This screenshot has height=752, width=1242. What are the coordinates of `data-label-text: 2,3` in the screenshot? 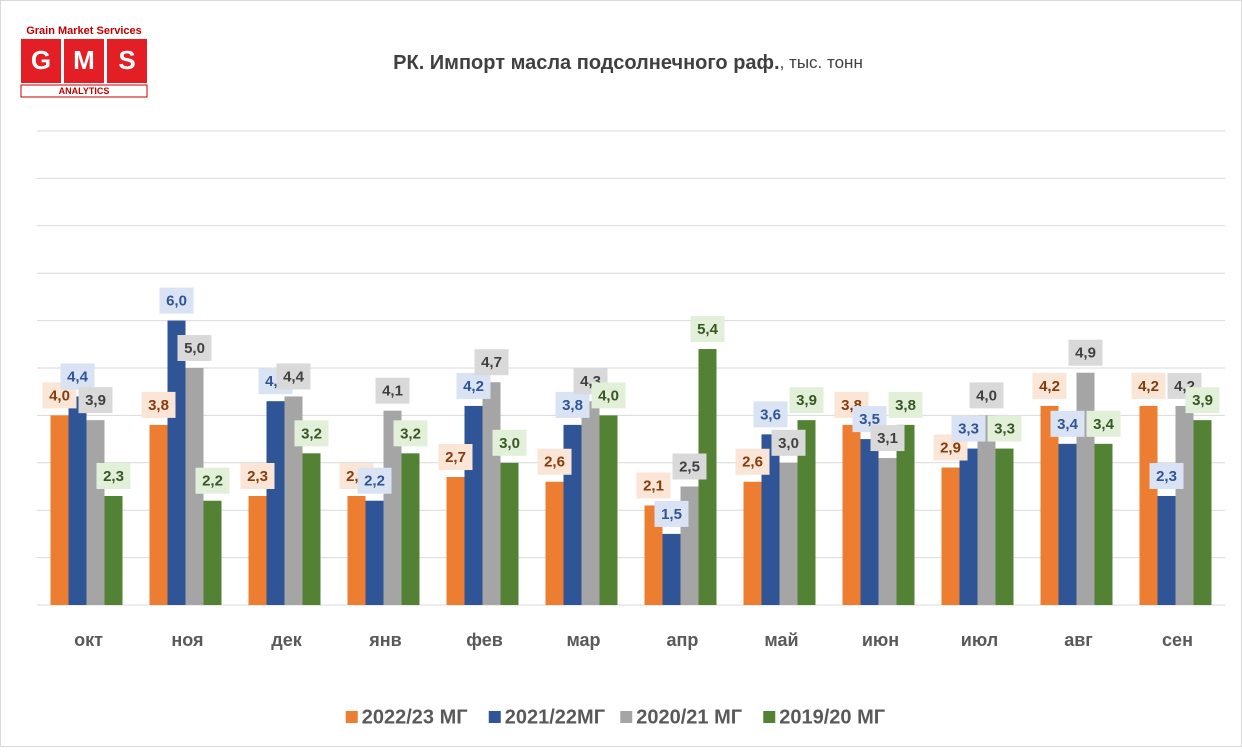 It's located at (257, 476).